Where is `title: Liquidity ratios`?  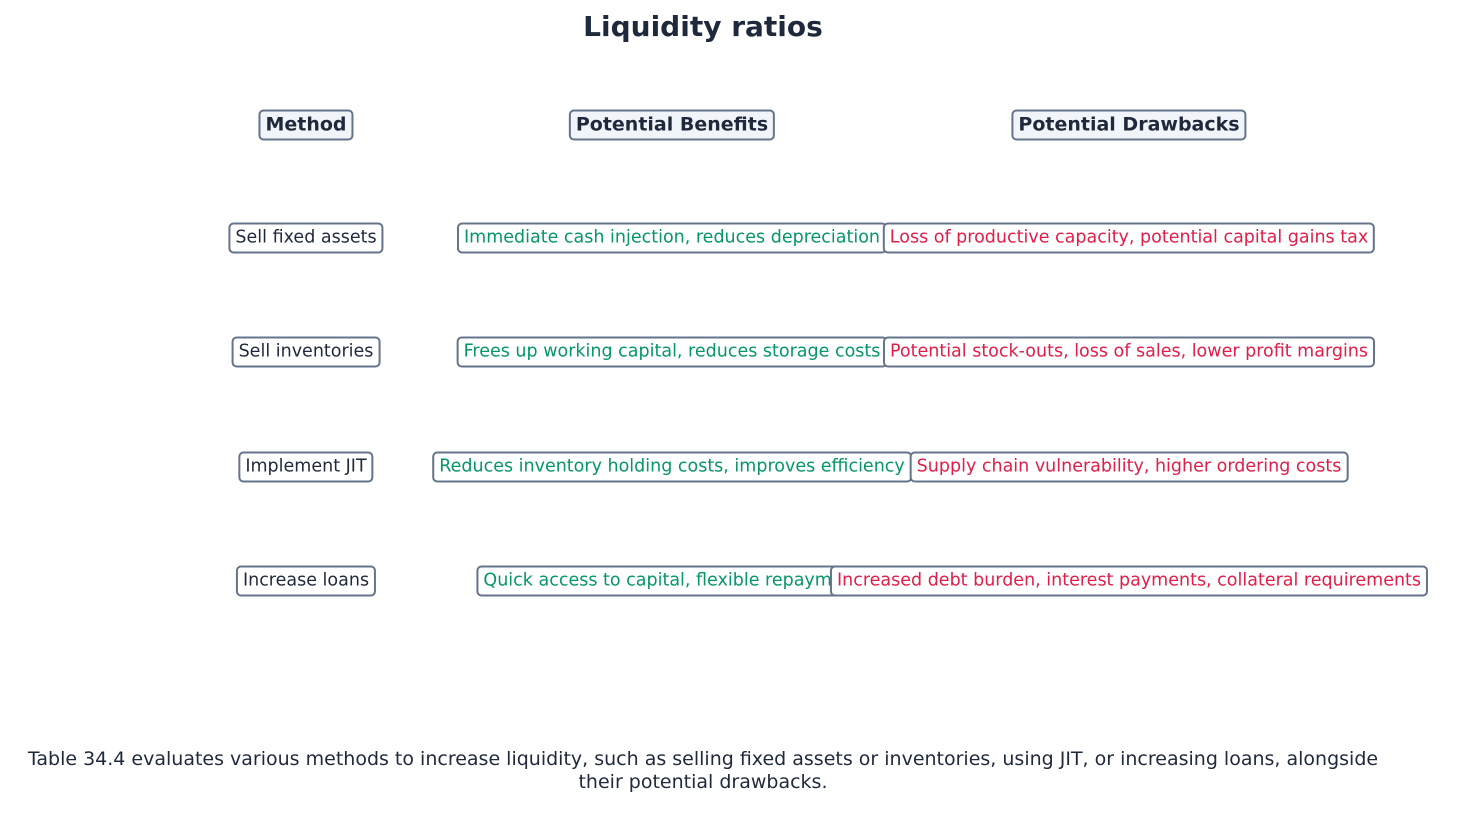 title: Liquidity ratios is located at coordinates (703, 26).